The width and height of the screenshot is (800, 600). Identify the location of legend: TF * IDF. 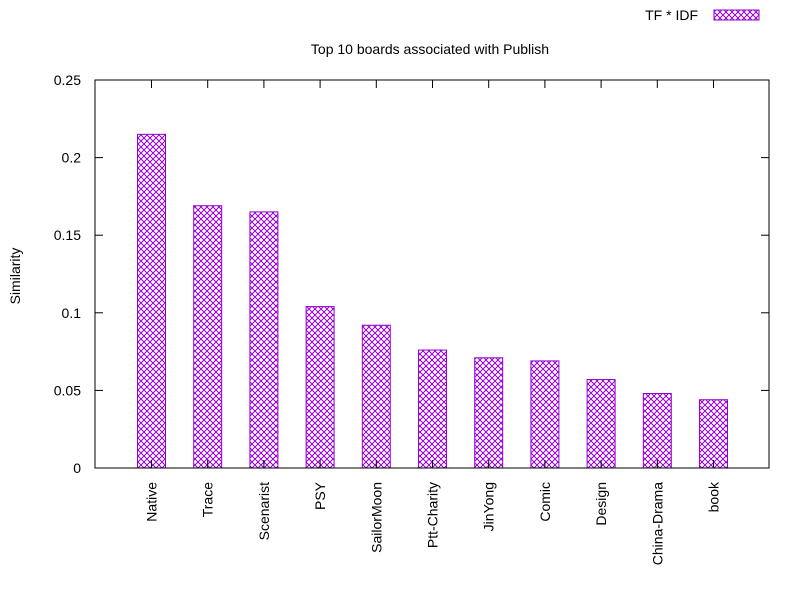
(702, 15).